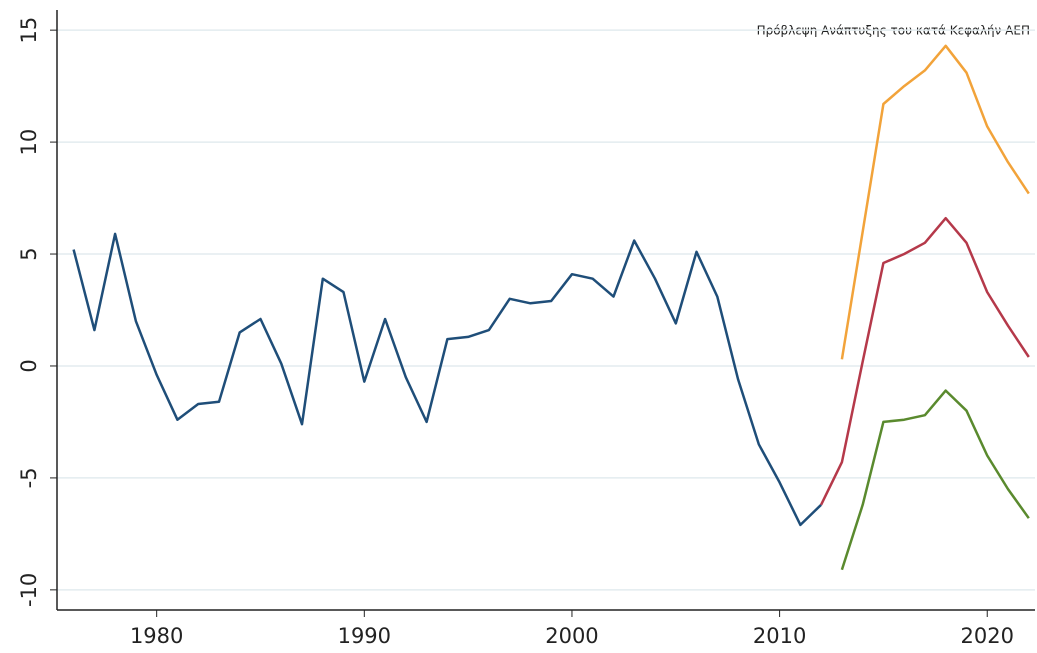  What do you see at coordinates (29, 477) in the screenshot?
I see `y-tick-label: -5` at bounding box center [29, 477].